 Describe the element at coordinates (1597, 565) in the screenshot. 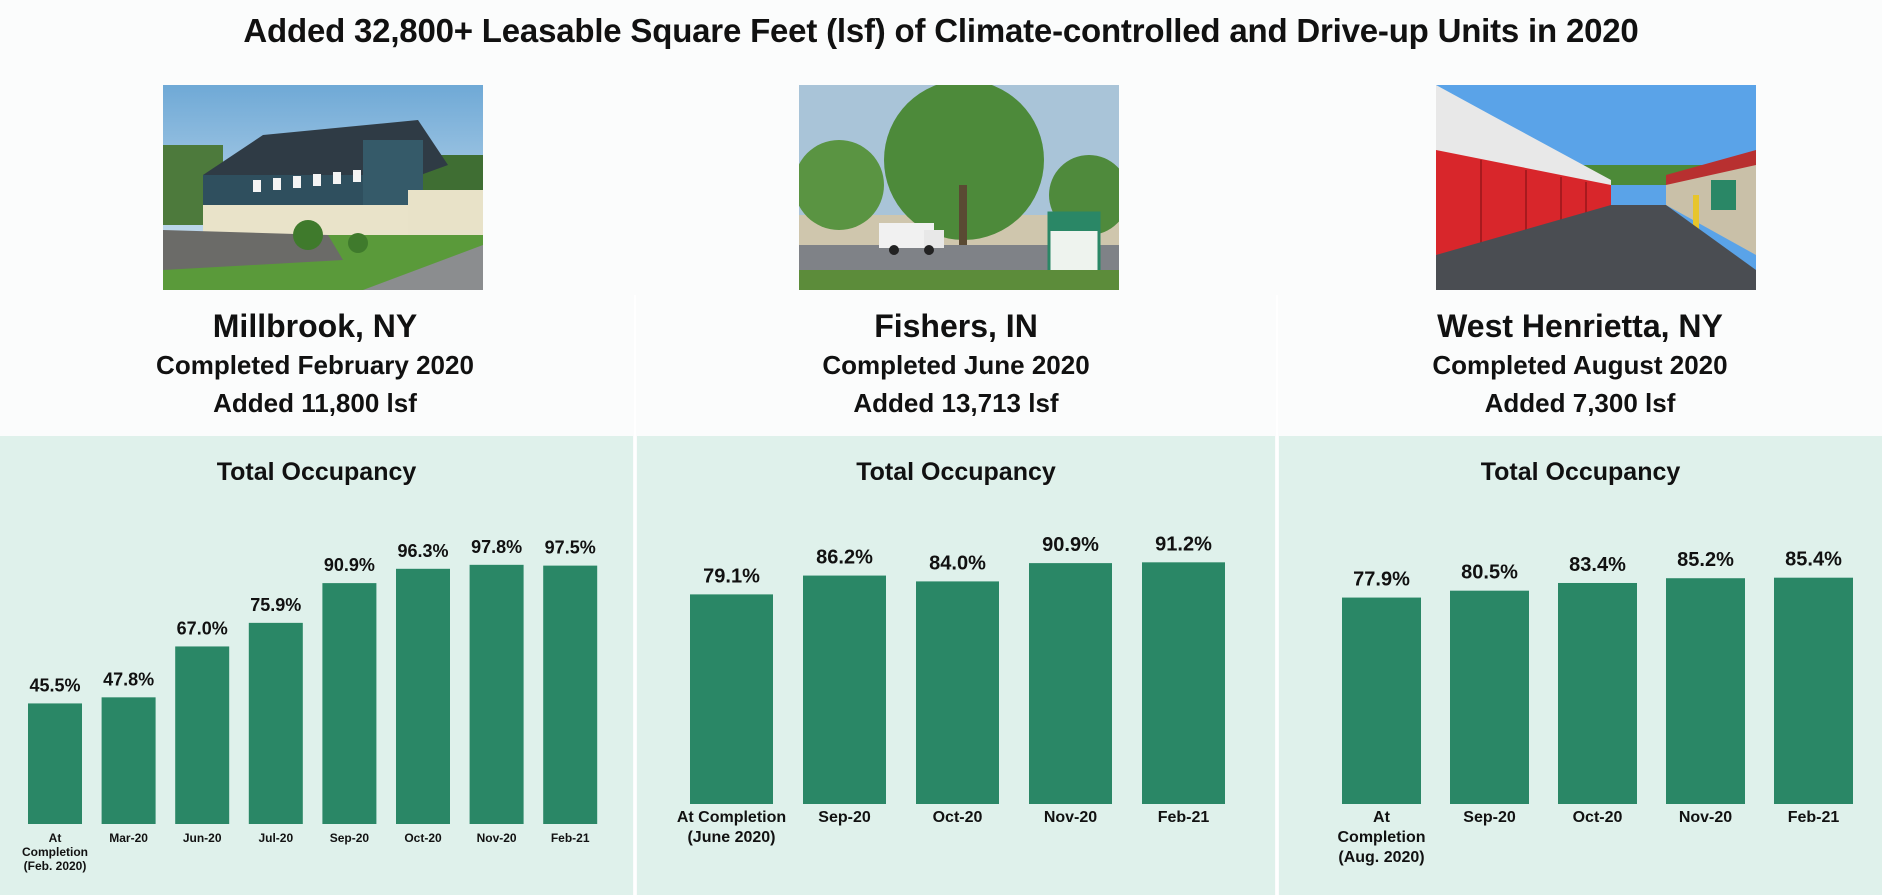

I see `value-label-2: 83.4%` at that location.